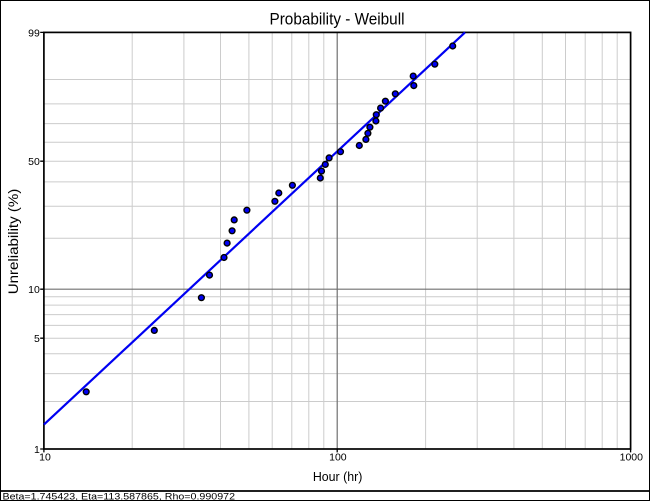  What do you see at coordinates (37, 450) in the screenshot?
I see `svg-text: 1` at bounding box center [37, 450].